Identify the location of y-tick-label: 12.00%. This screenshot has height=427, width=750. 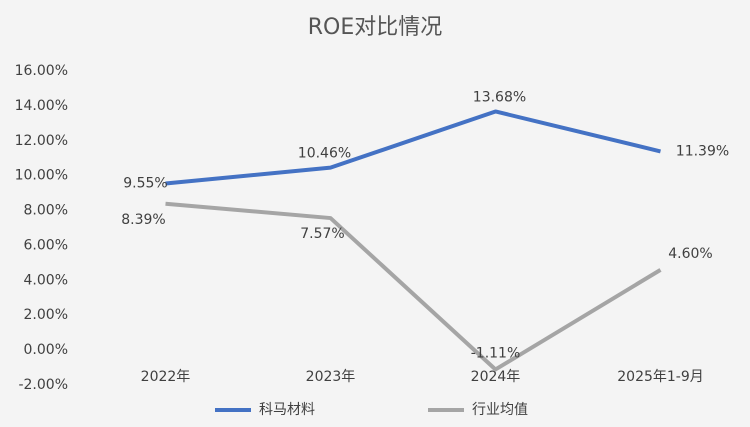
(41, 141).